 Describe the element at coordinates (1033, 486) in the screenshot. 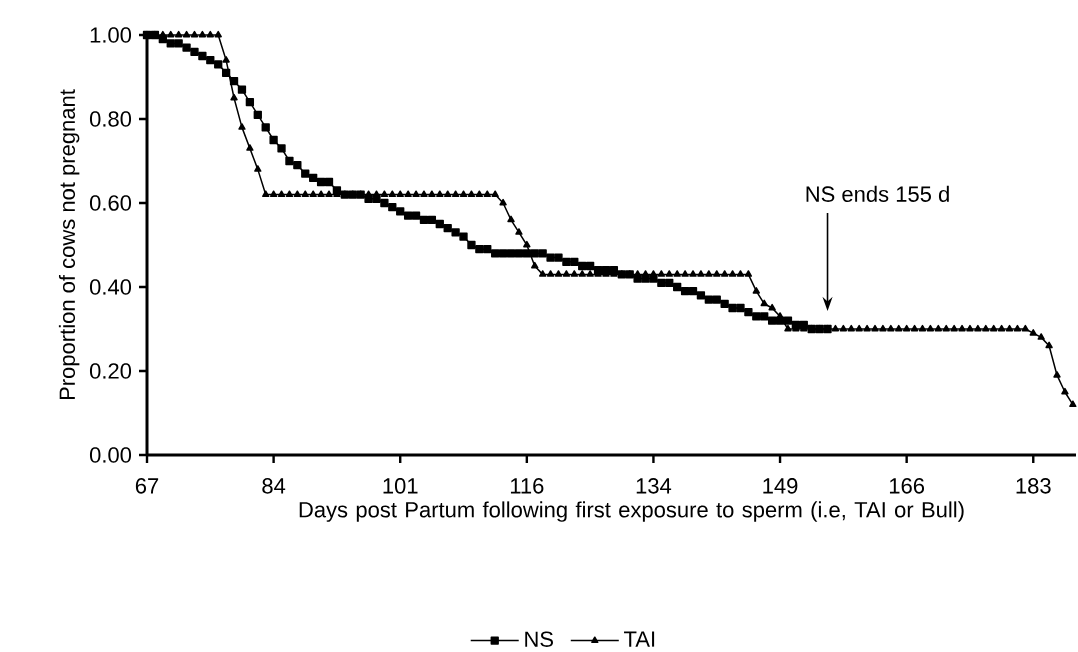

I see `x-tick-label: 183` at that location.